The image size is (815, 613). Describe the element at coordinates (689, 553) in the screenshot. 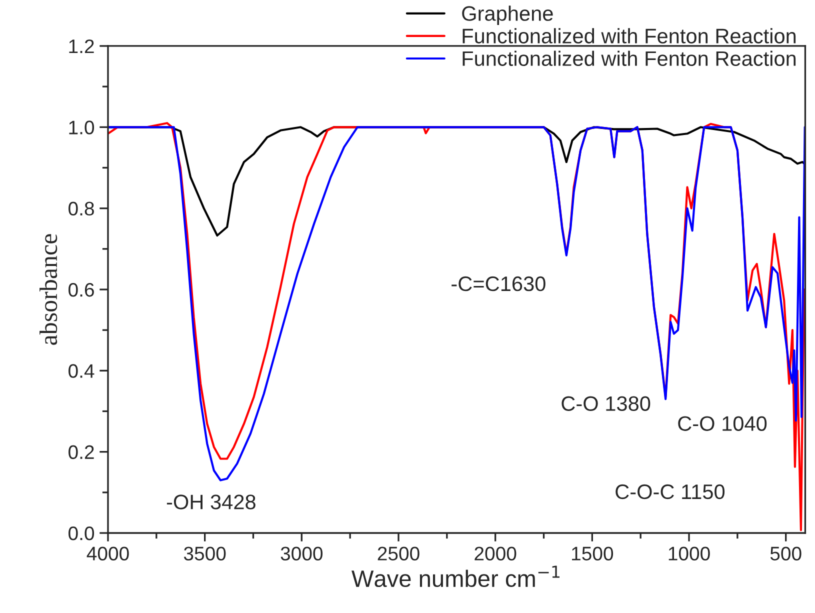

I see `x-tick-label: 1000` at that location.